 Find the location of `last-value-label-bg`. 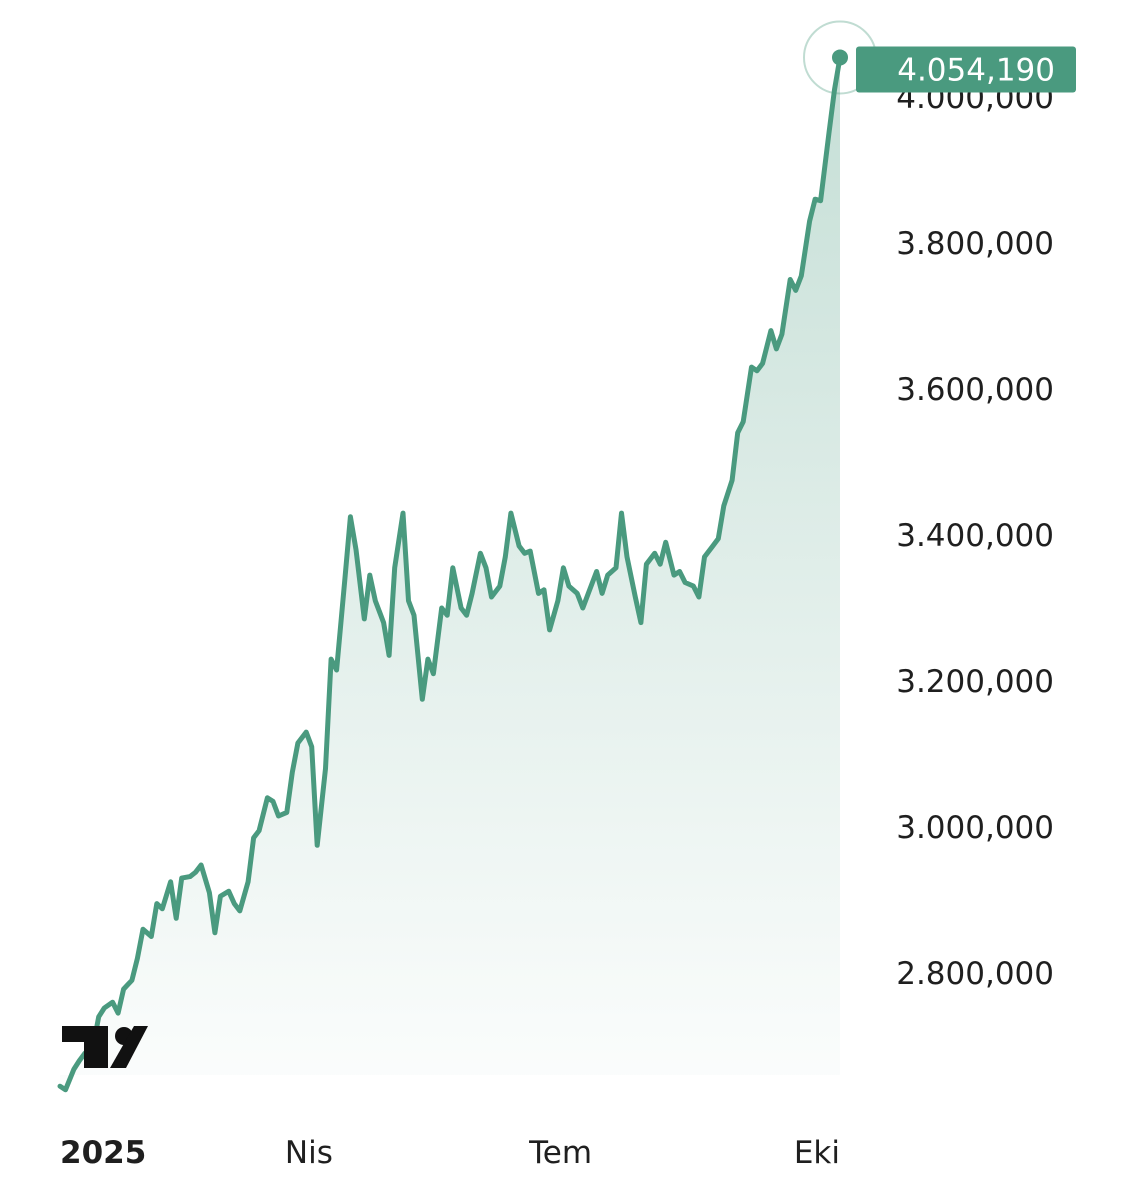

last-value-label-bg is located at coordinates (966, 69).